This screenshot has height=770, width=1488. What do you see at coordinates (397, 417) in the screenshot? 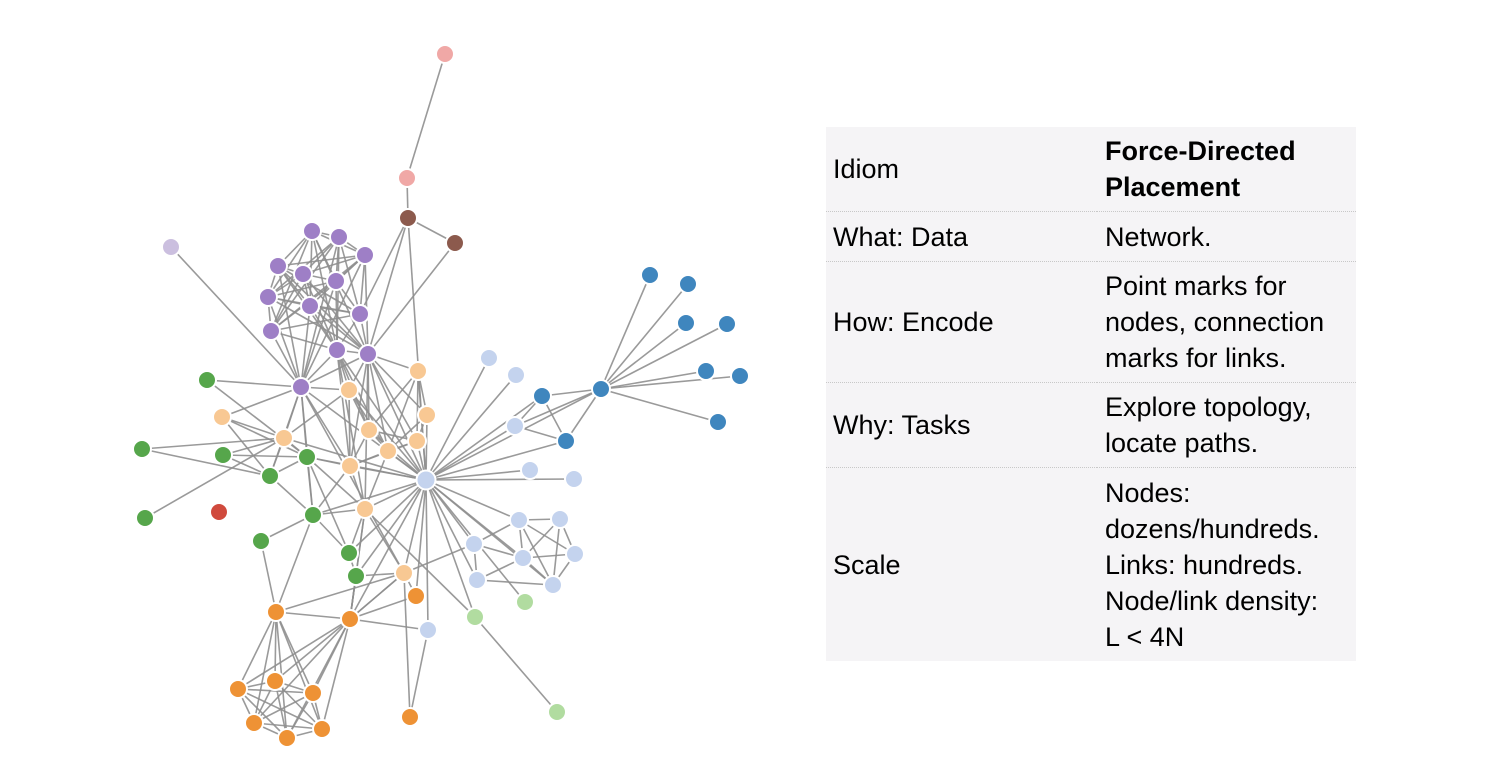
I see `link-c-u12` at bounding box center [397, 417].